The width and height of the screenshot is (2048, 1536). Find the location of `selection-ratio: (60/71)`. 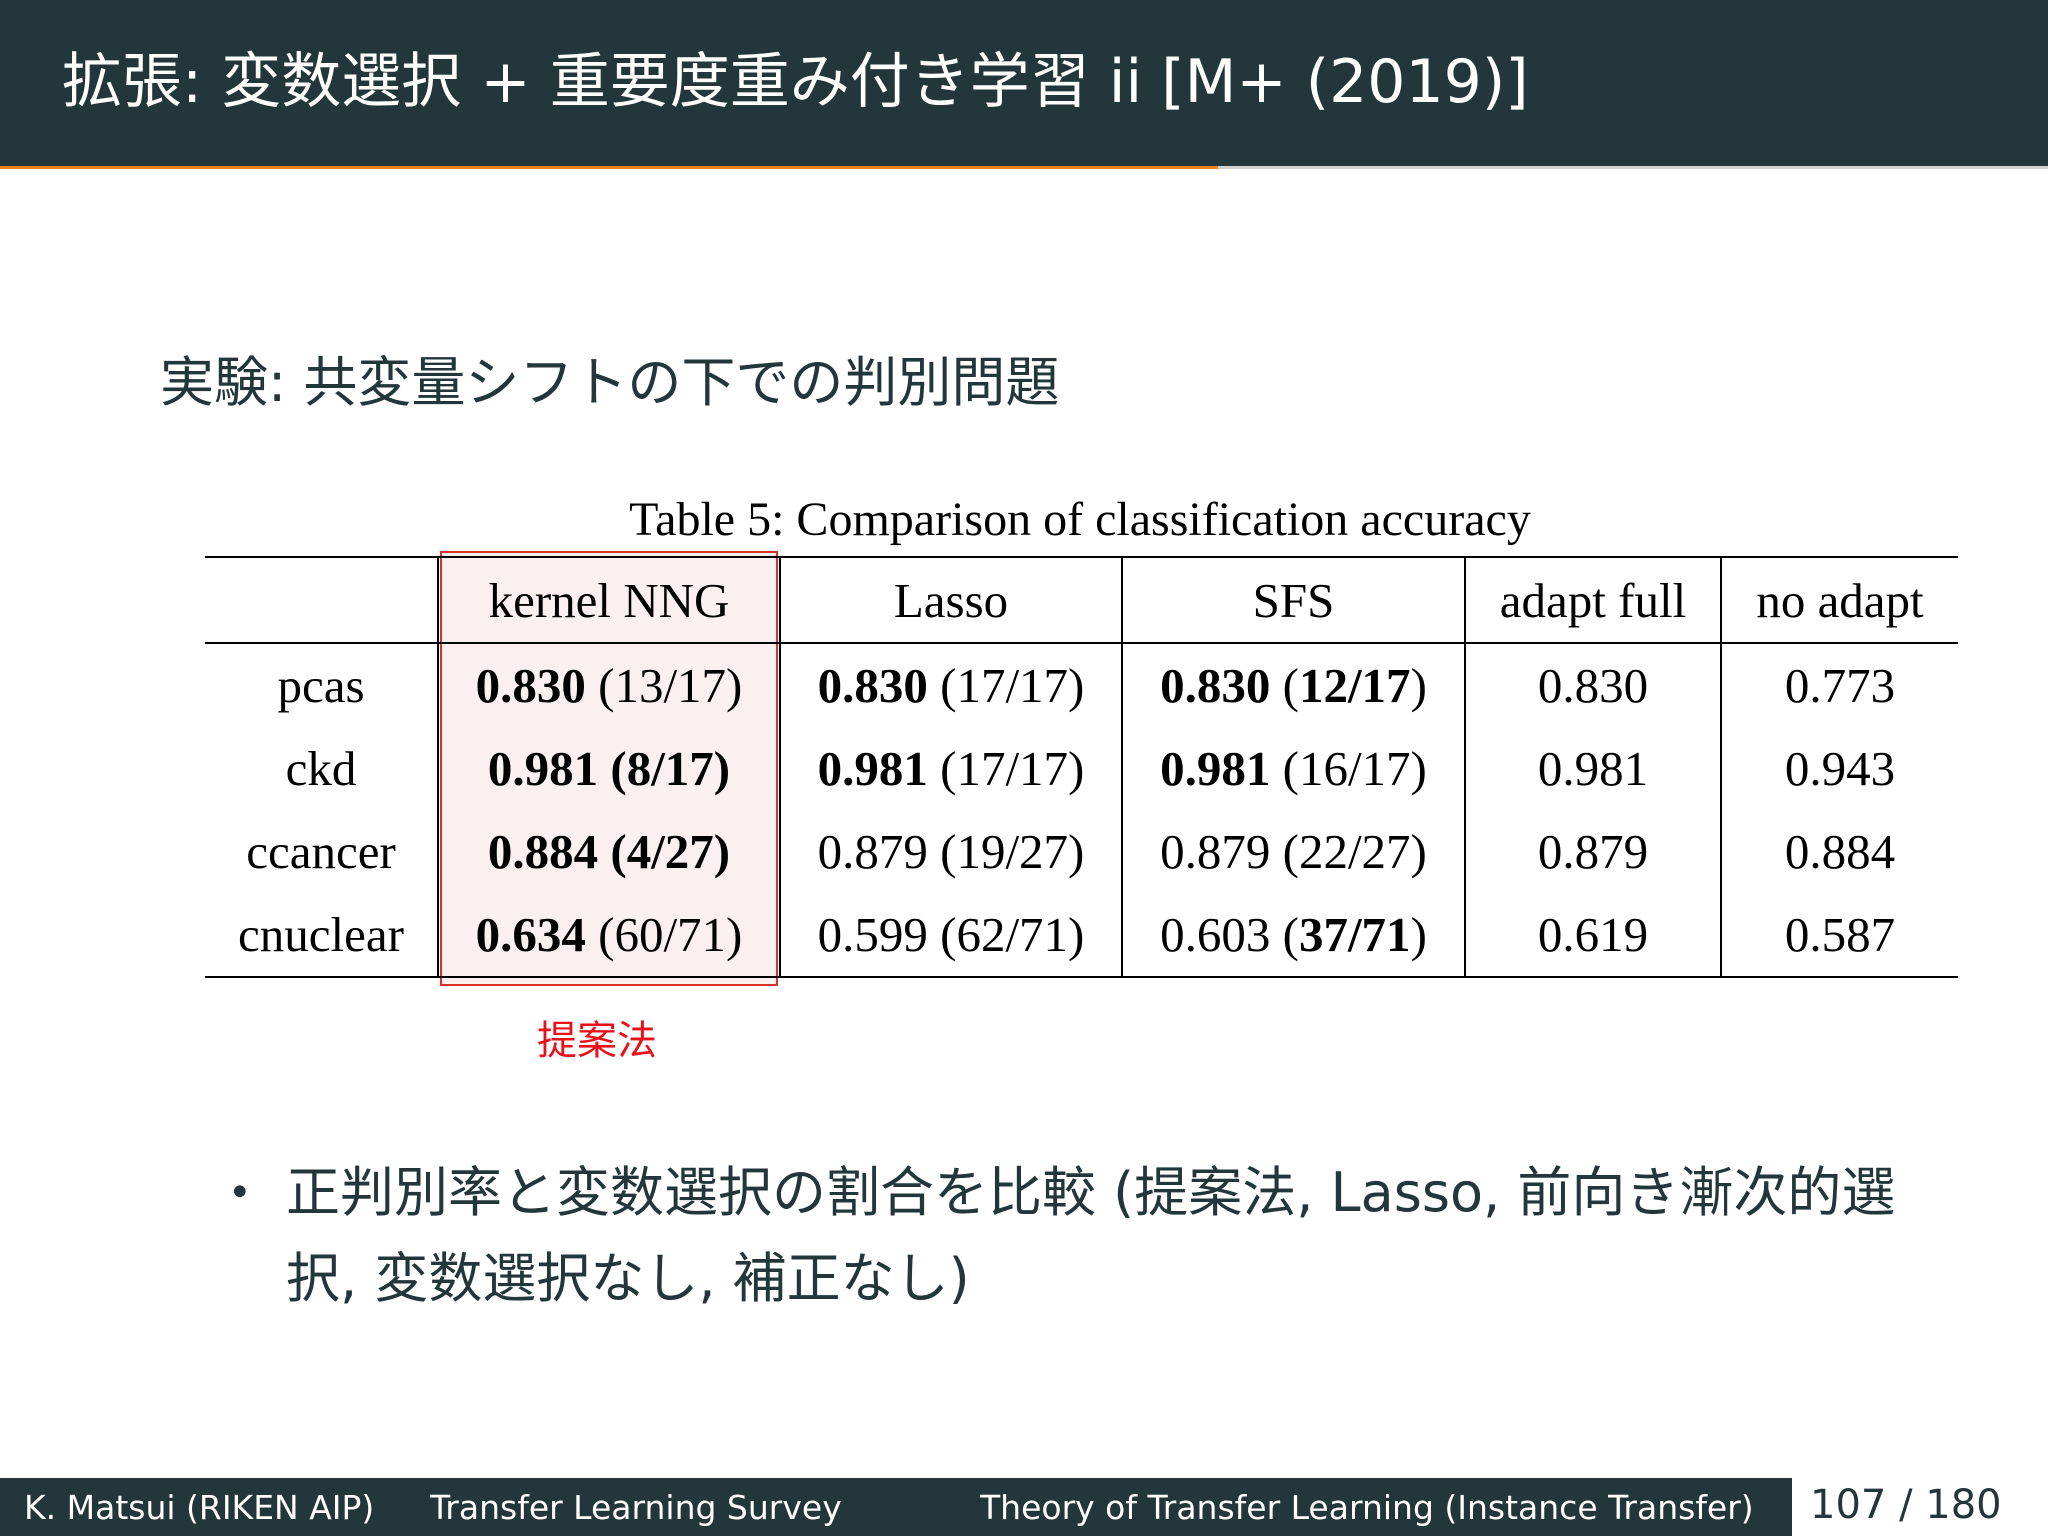

selection-ratio: (60/71) is located at coordinates (670, 934).